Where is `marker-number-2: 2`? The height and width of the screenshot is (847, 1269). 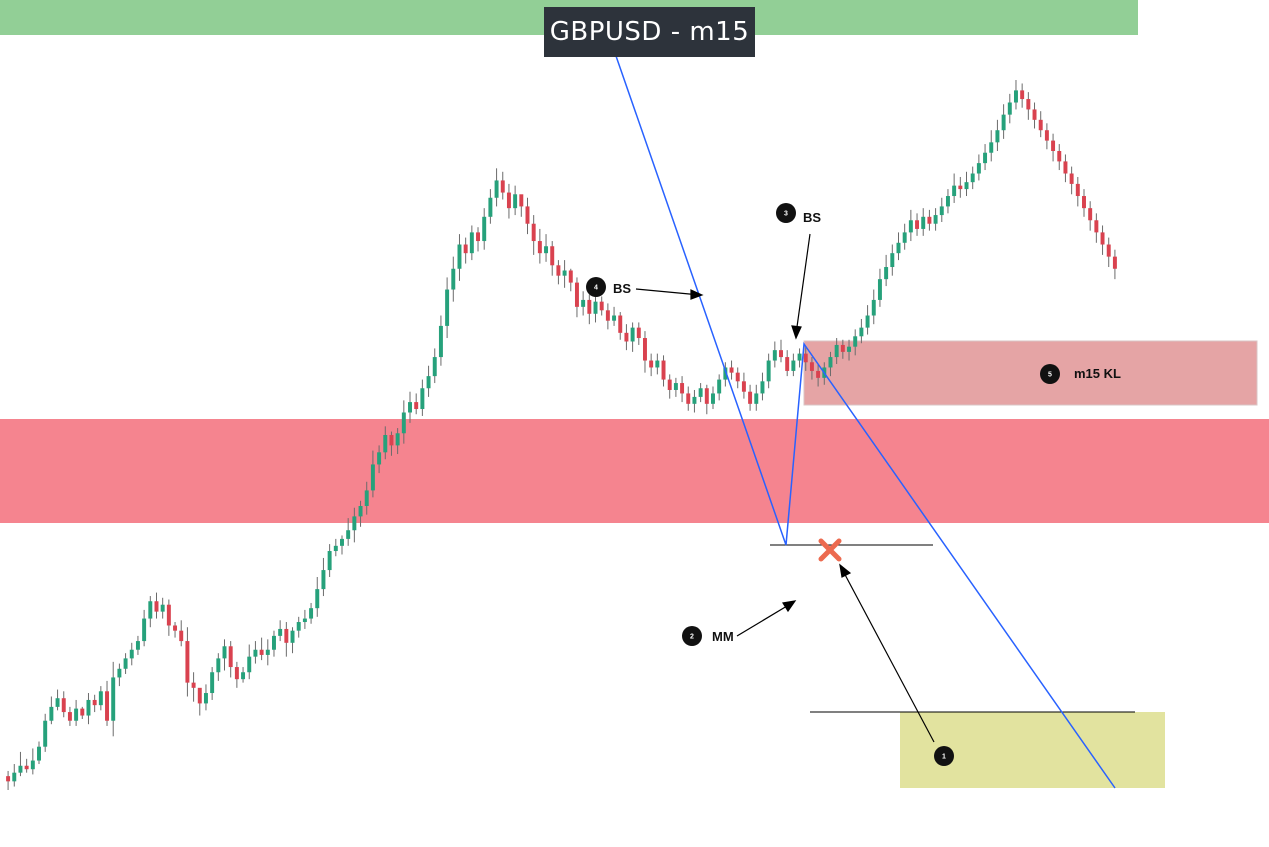 marker-number-2: 2 is located at coordinates (692, 637).